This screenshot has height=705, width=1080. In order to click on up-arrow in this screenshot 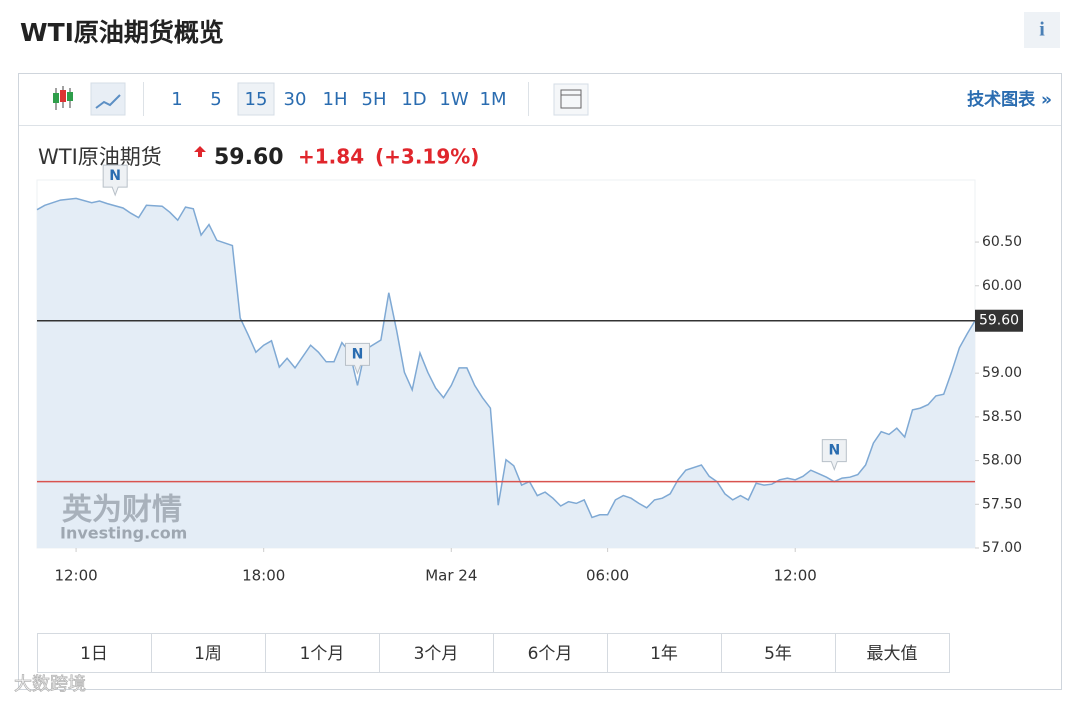, I will do `click(200, 151)`.